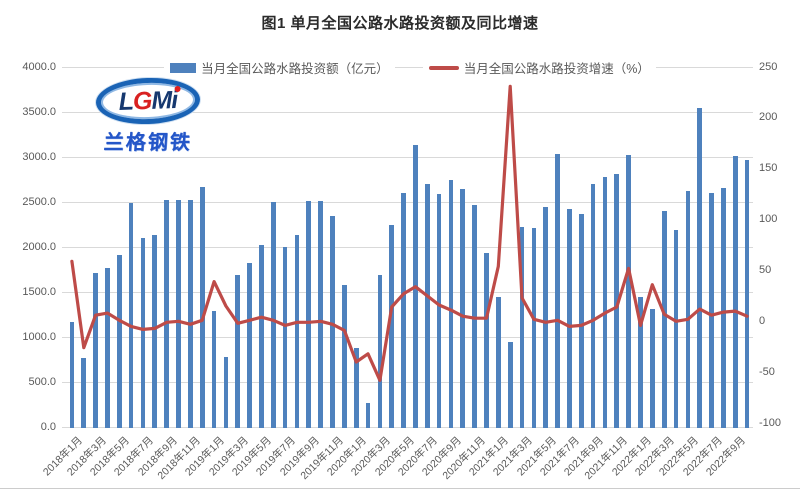  What do you see at coordinates (762, 320) in the screenshot?
I see `y-axis-right-label: 0` at bounding box center [762, 320].